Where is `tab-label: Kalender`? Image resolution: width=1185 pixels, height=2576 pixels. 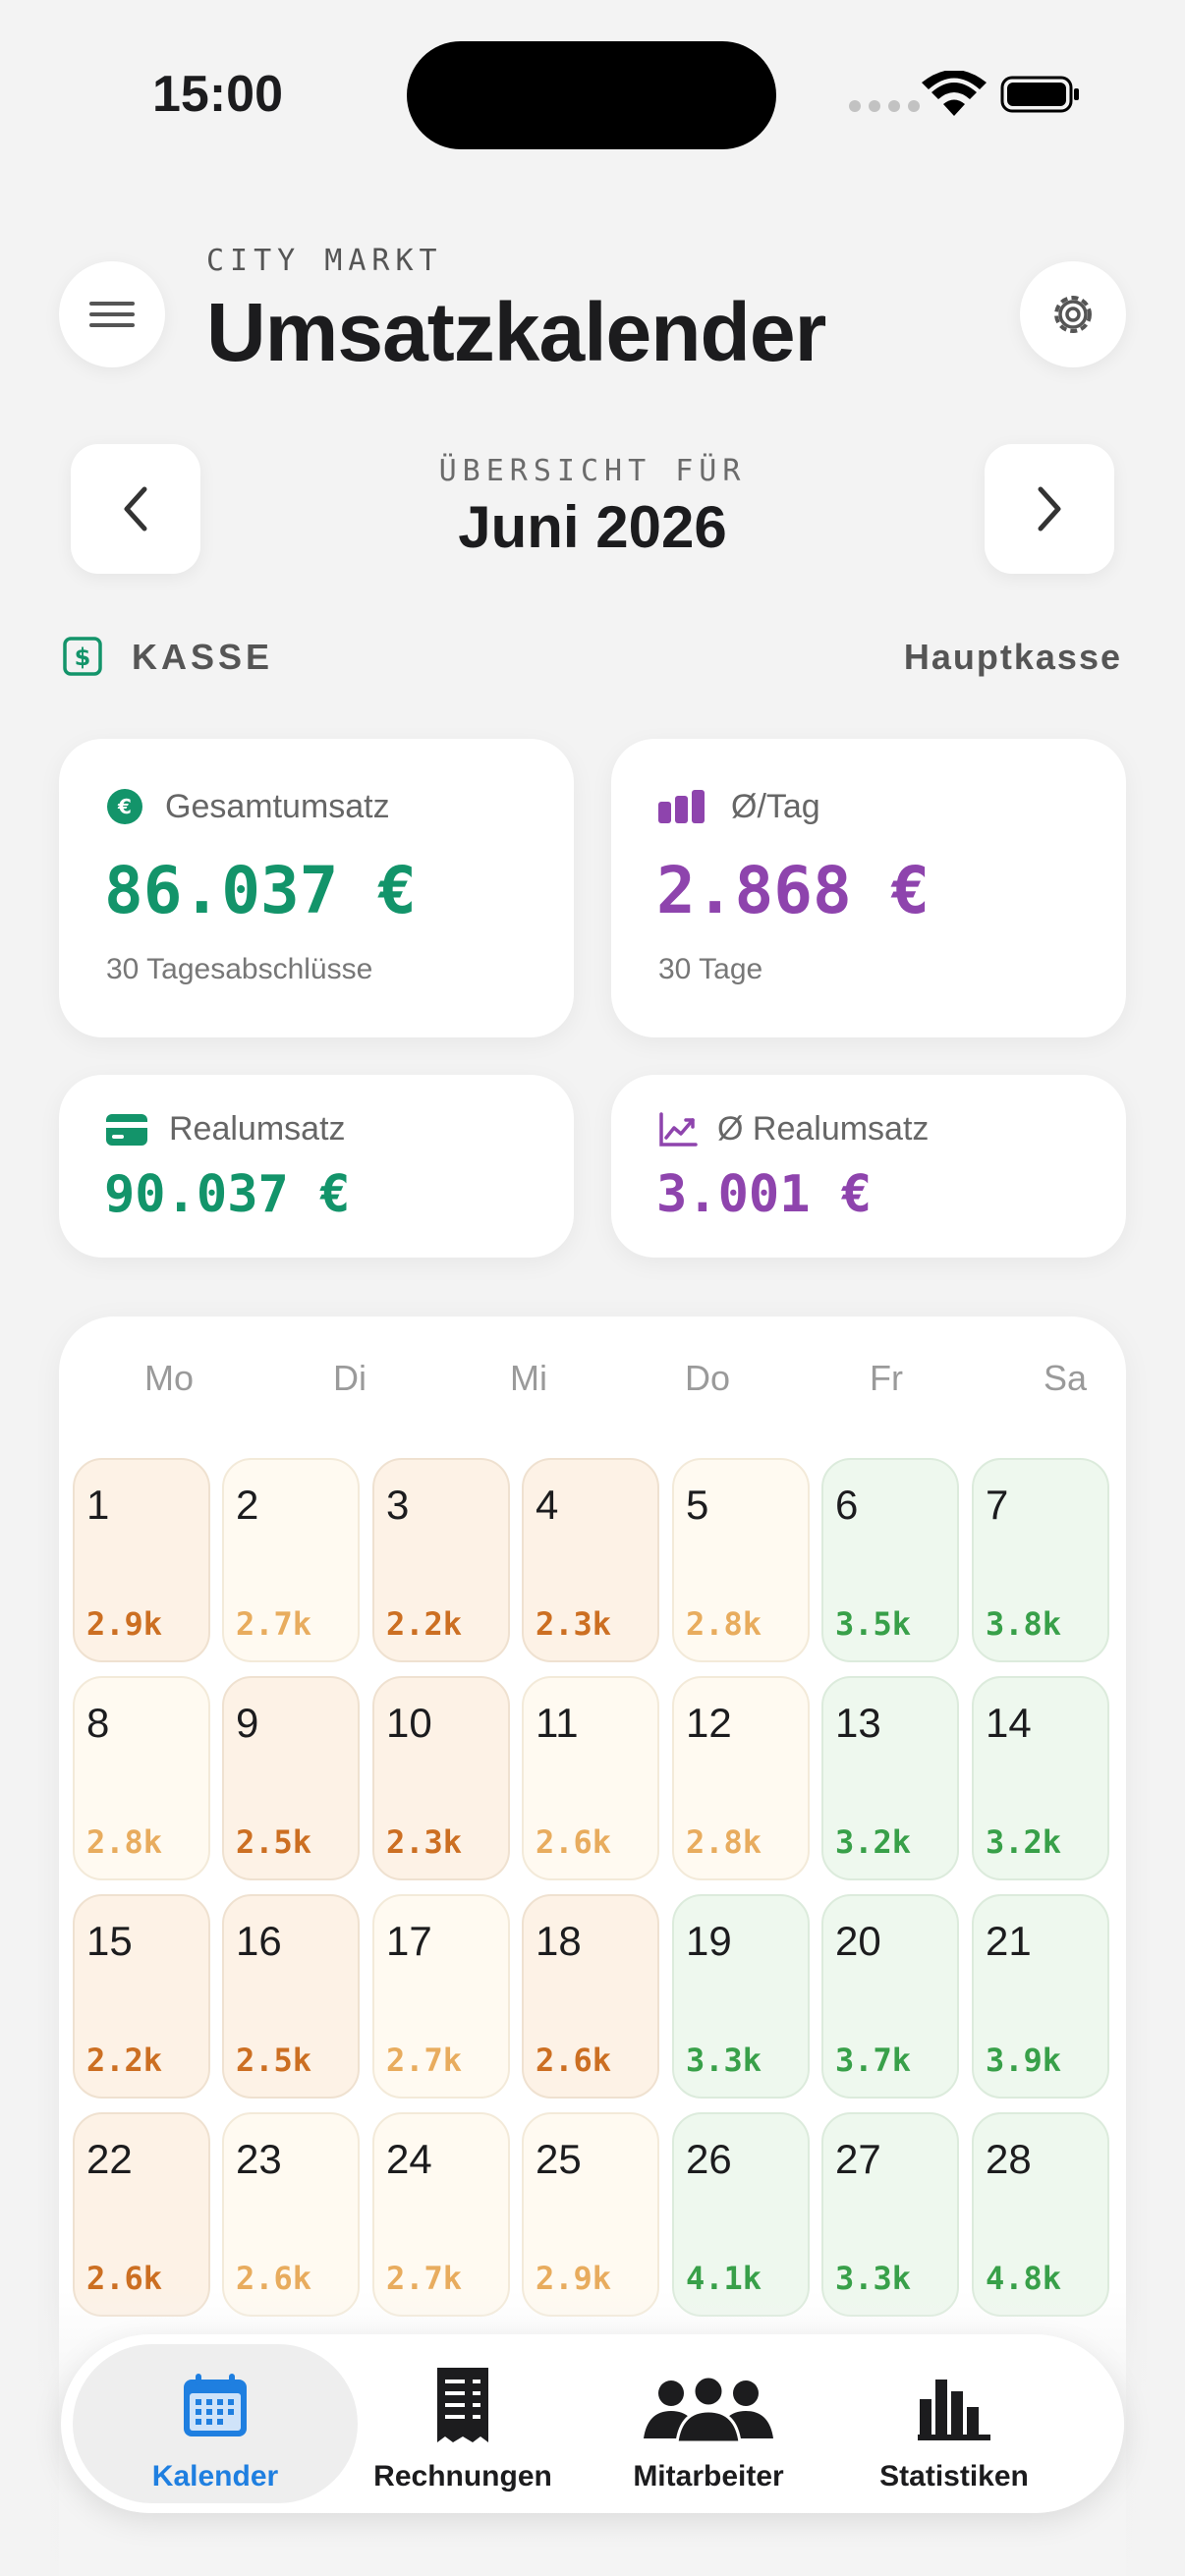 tab-label: Kalender is located at coordinates (215, 2476).